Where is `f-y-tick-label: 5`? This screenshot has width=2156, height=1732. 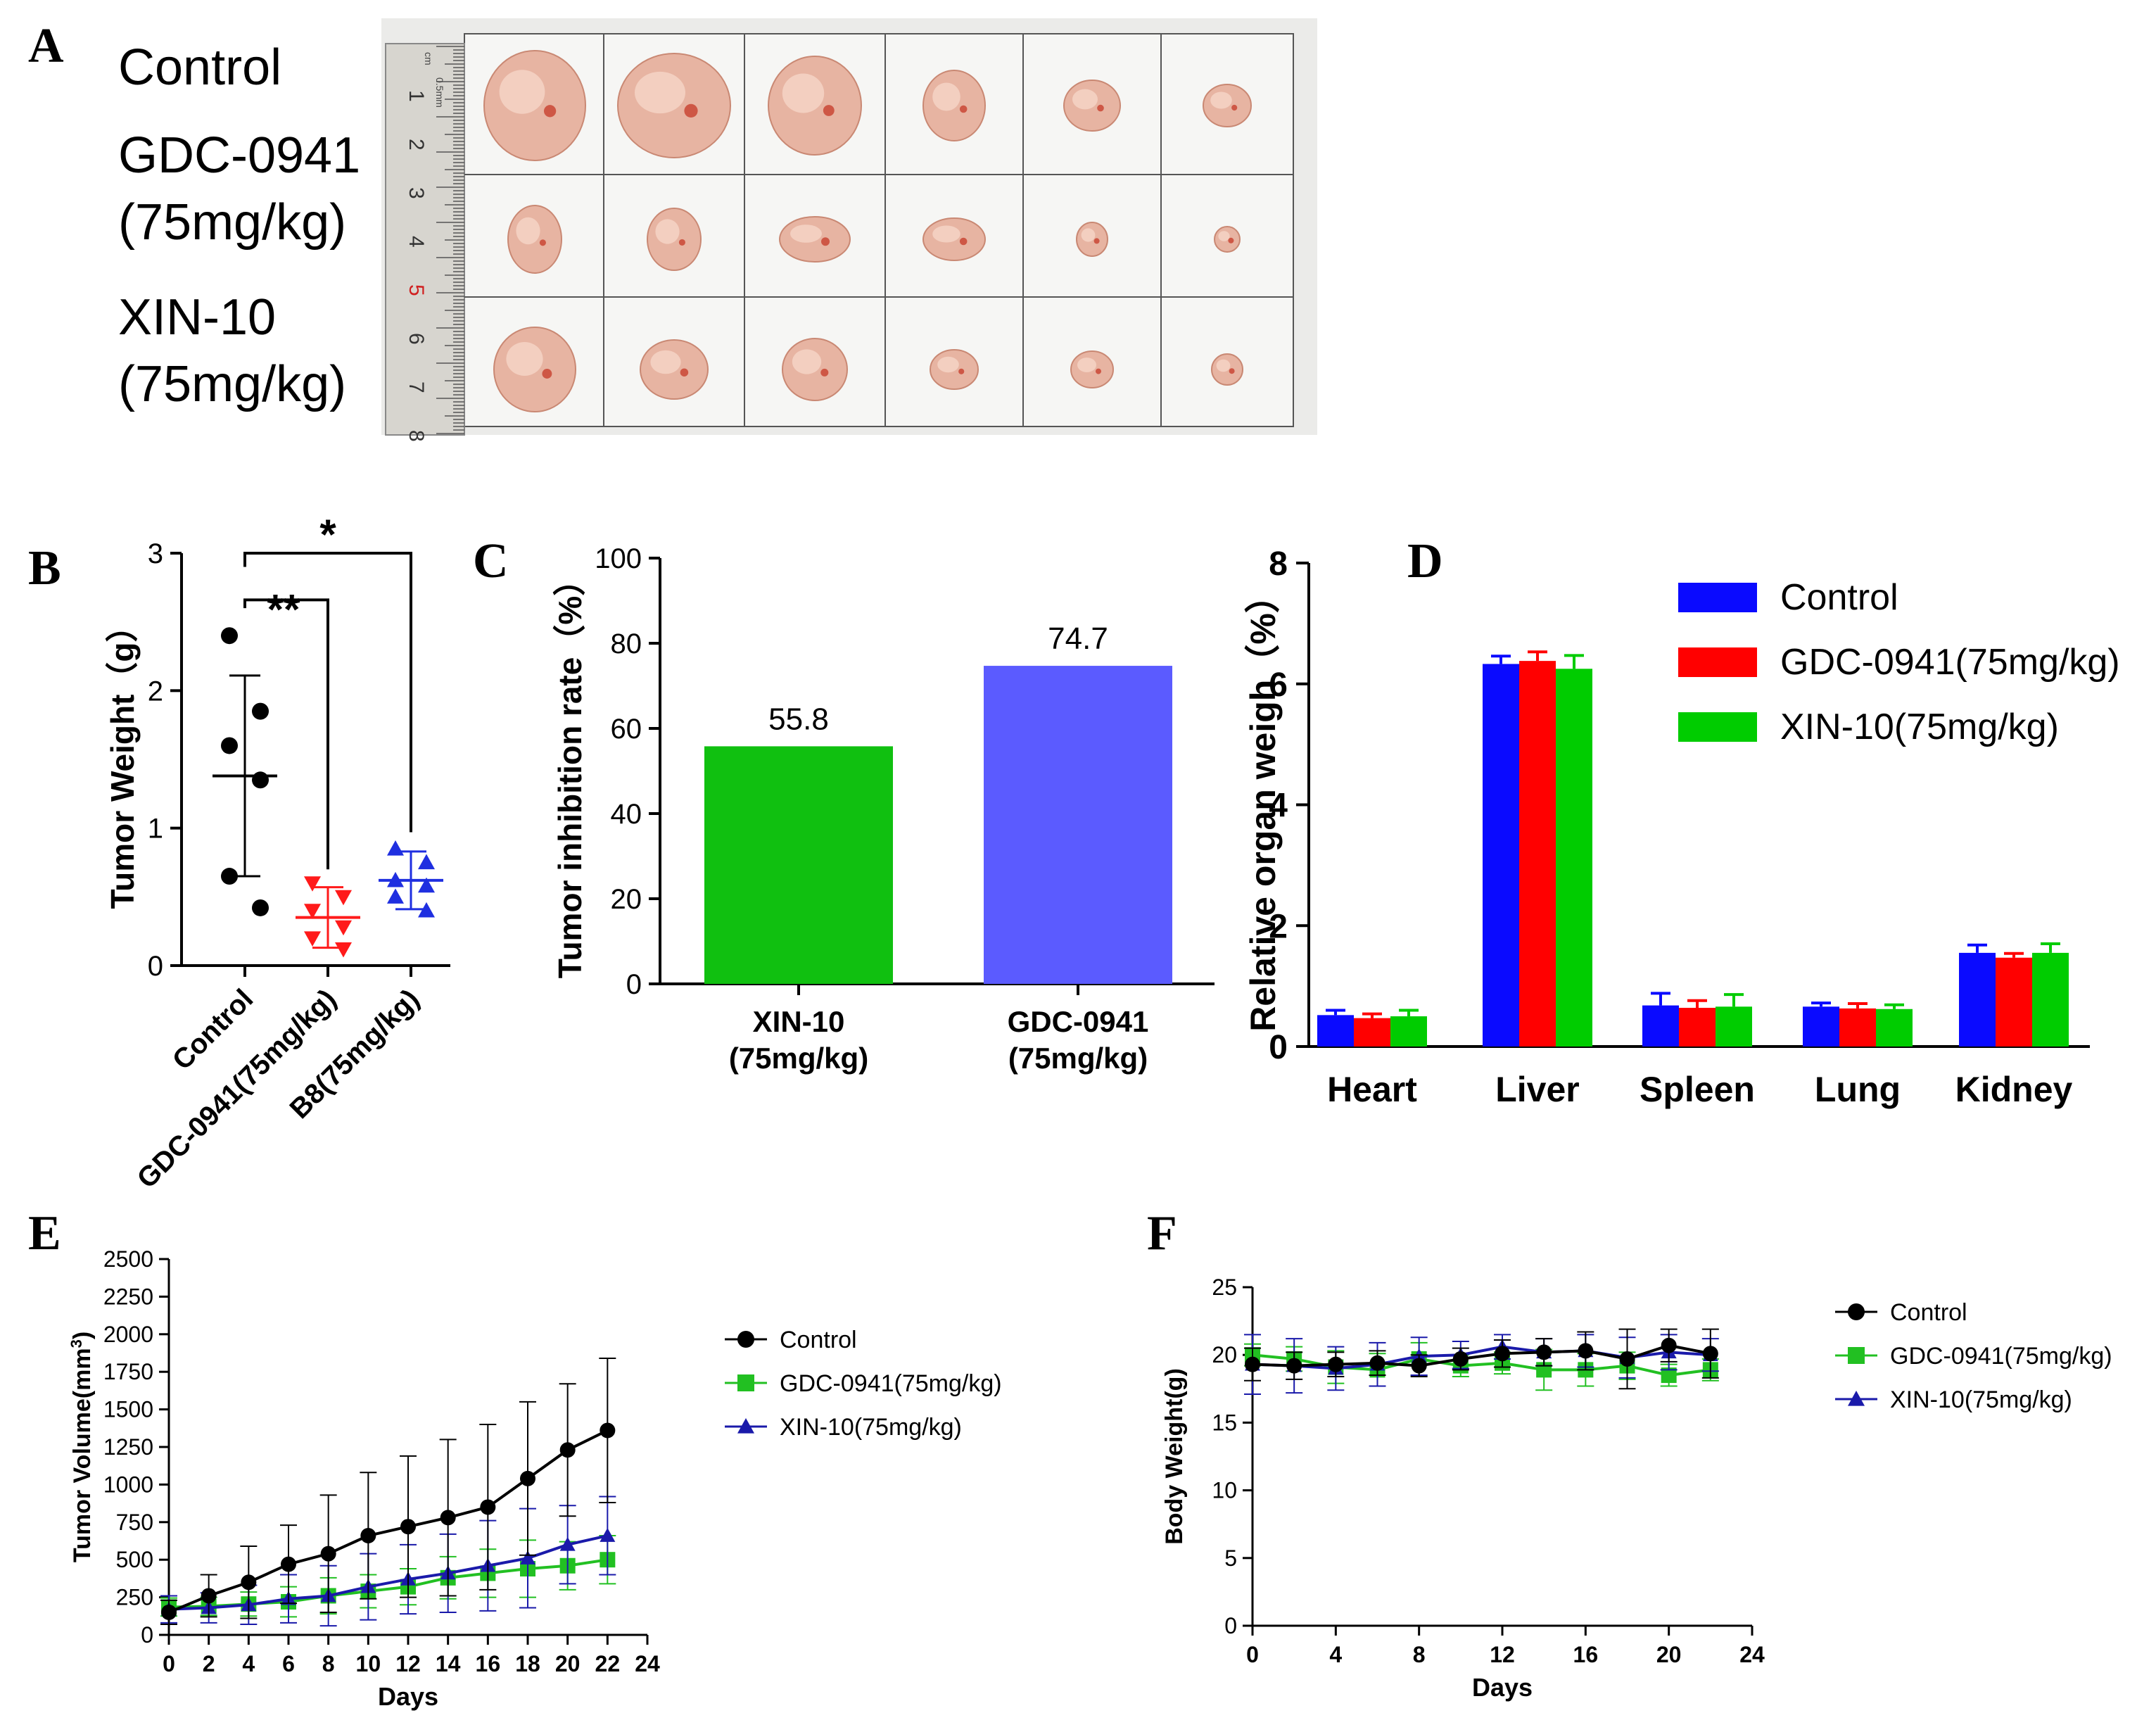
f-y-tick-label: 5 is located at coordinates (1230, 1558).